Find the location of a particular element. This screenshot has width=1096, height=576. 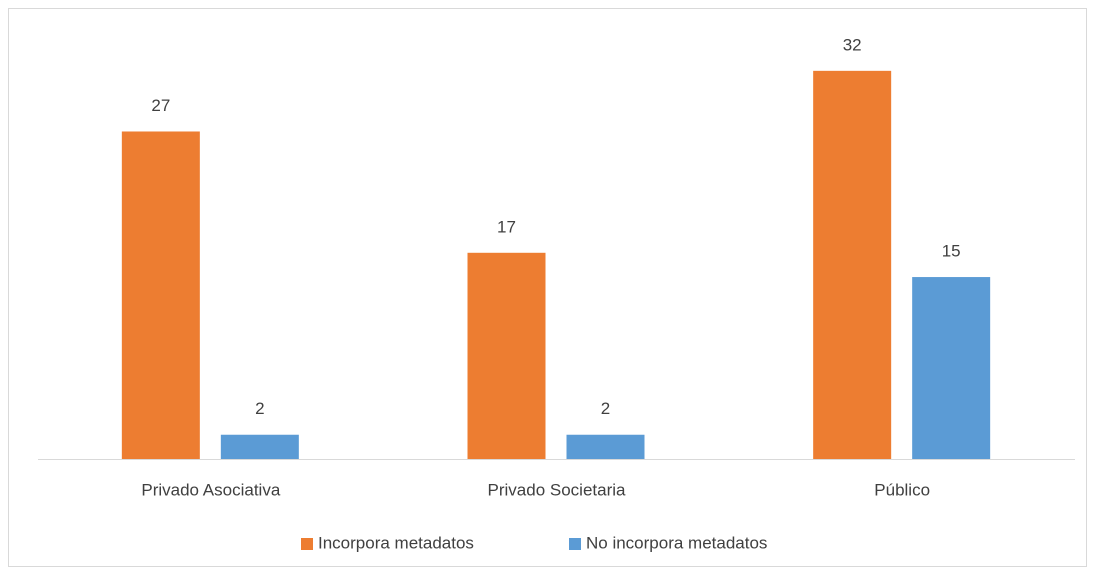

data-label: 32 is located at coordinates (852, 44).